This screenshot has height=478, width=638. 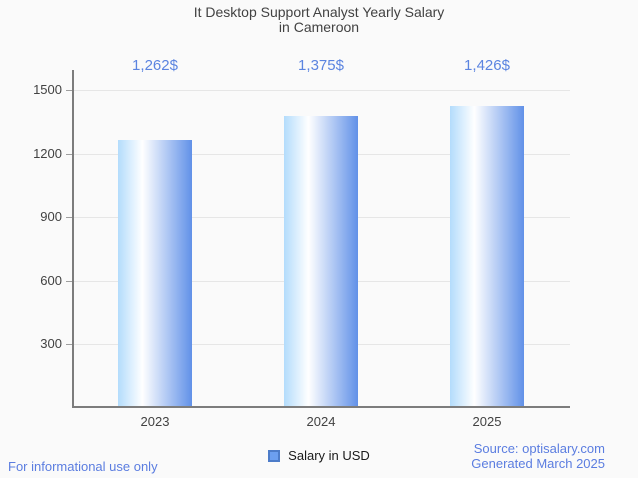 I want to click on bar-2024, so click(x=321, y=261).